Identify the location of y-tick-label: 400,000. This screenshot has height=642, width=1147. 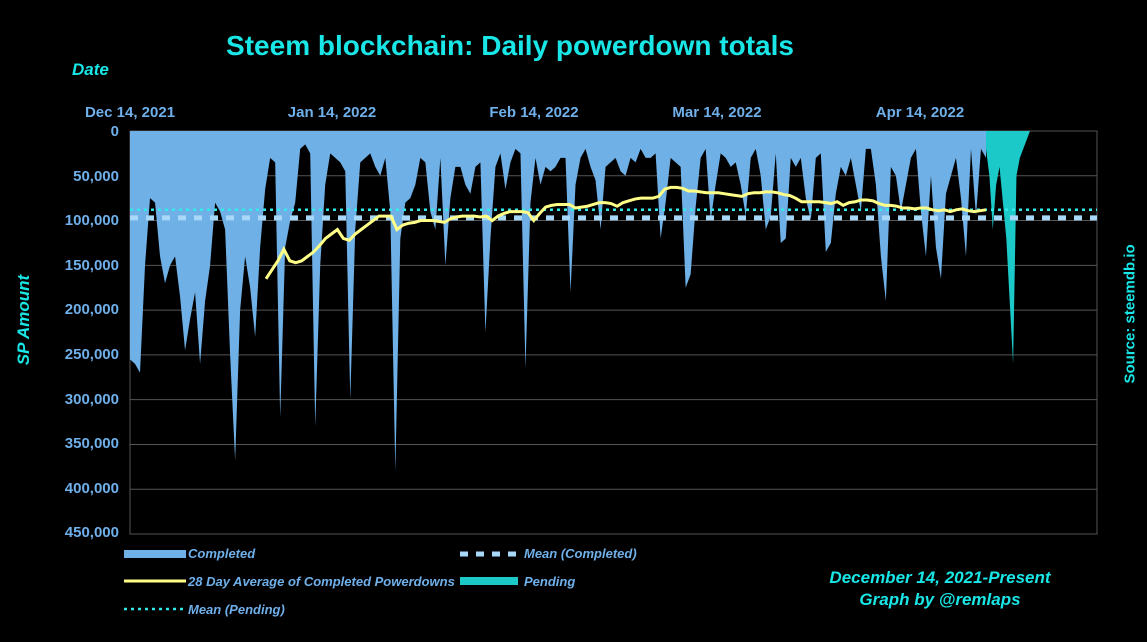
(91, 488).